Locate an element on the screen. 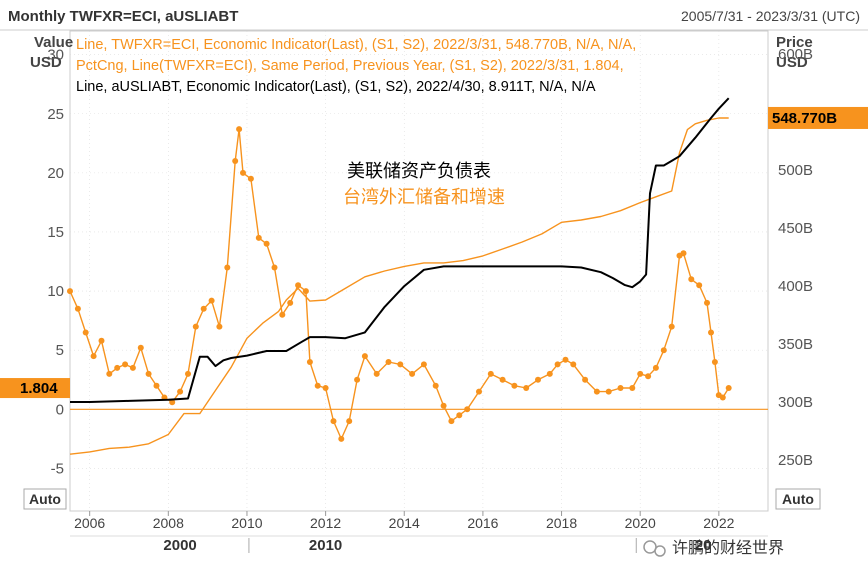 The height and width of the screenshot is (583, 868). x-major-label: 2000 is located at coordinates (179, 545).